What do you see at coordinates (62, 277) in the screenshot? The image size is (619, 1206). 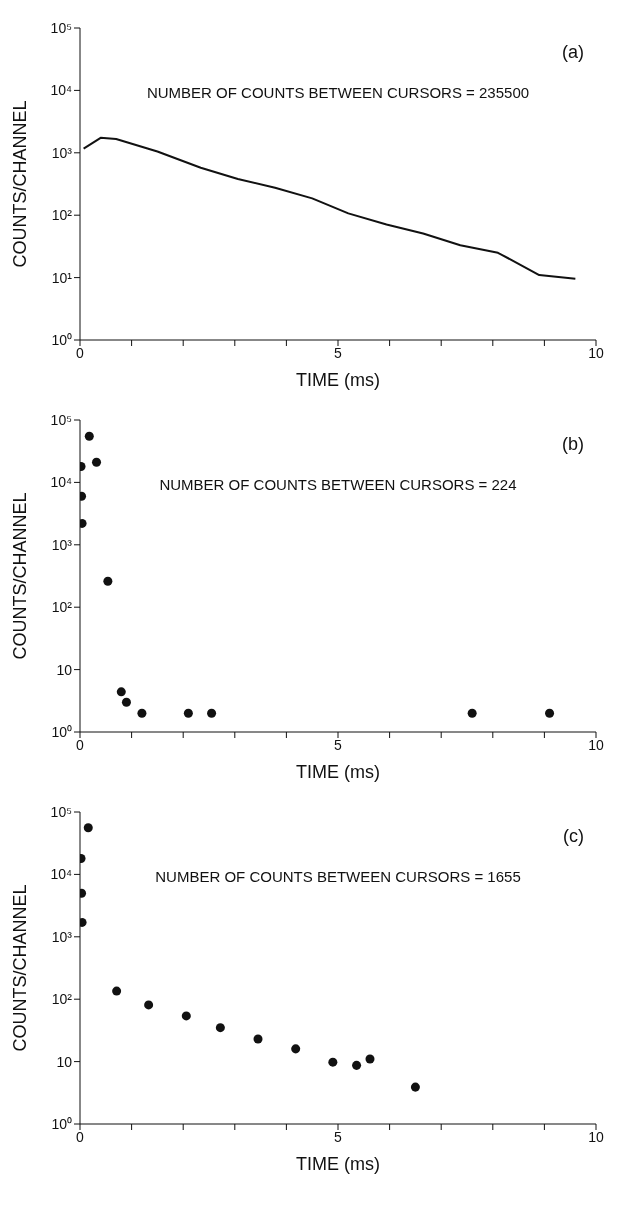 I see `y-tick-label: 10¹` at bounding box center [62, 277].